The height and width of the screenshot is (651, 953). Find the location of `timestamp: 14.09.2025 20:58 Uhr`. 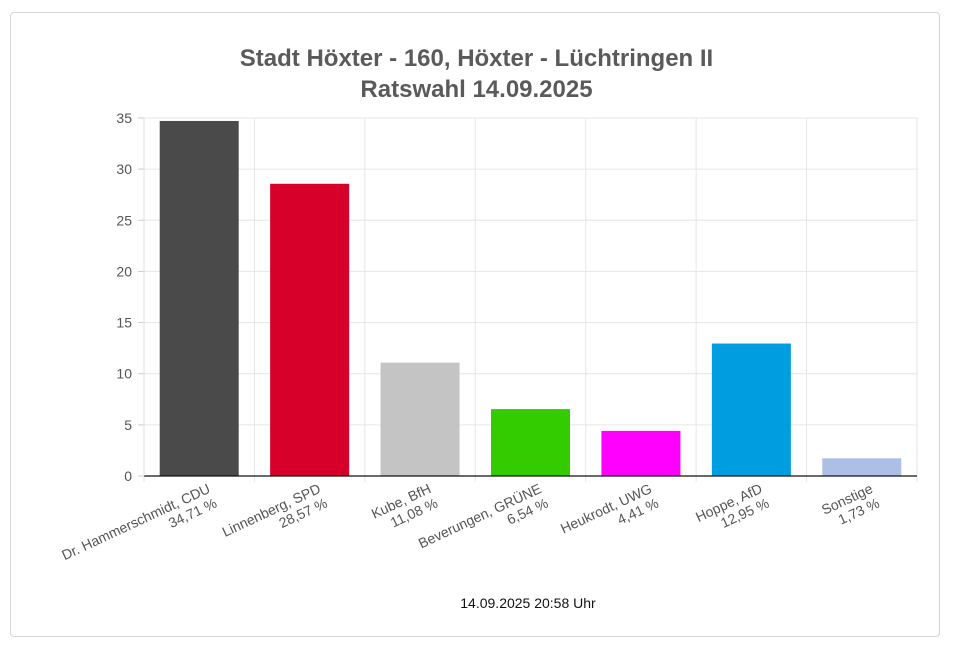

timestamp: 14.09.2025 20:58 Uhr is located at coordinates (528, 603).